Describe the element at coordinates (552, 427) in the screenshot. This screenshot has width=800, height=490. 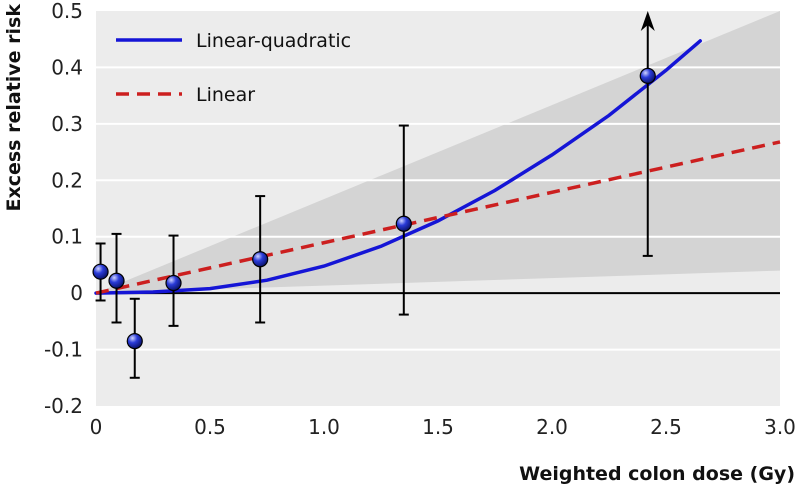
I see `x-tick-label: 2.0` at that location.